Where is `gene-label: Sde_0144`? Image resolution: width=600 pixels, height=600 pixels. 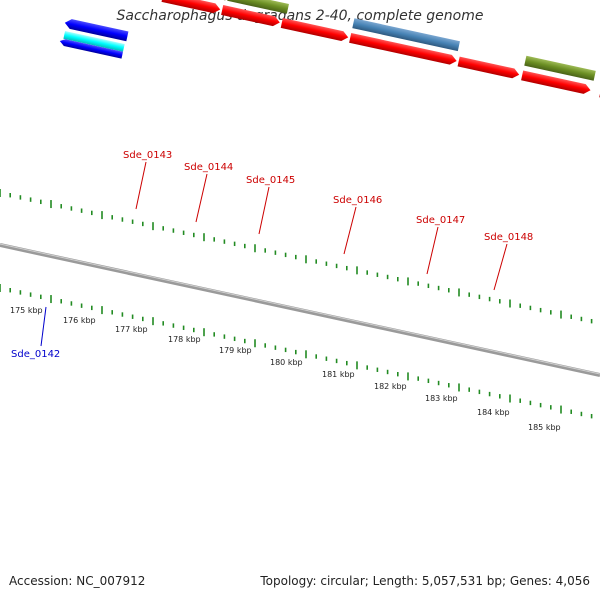 gene-label: Sde_0144 is located at coordinates (208, 167).